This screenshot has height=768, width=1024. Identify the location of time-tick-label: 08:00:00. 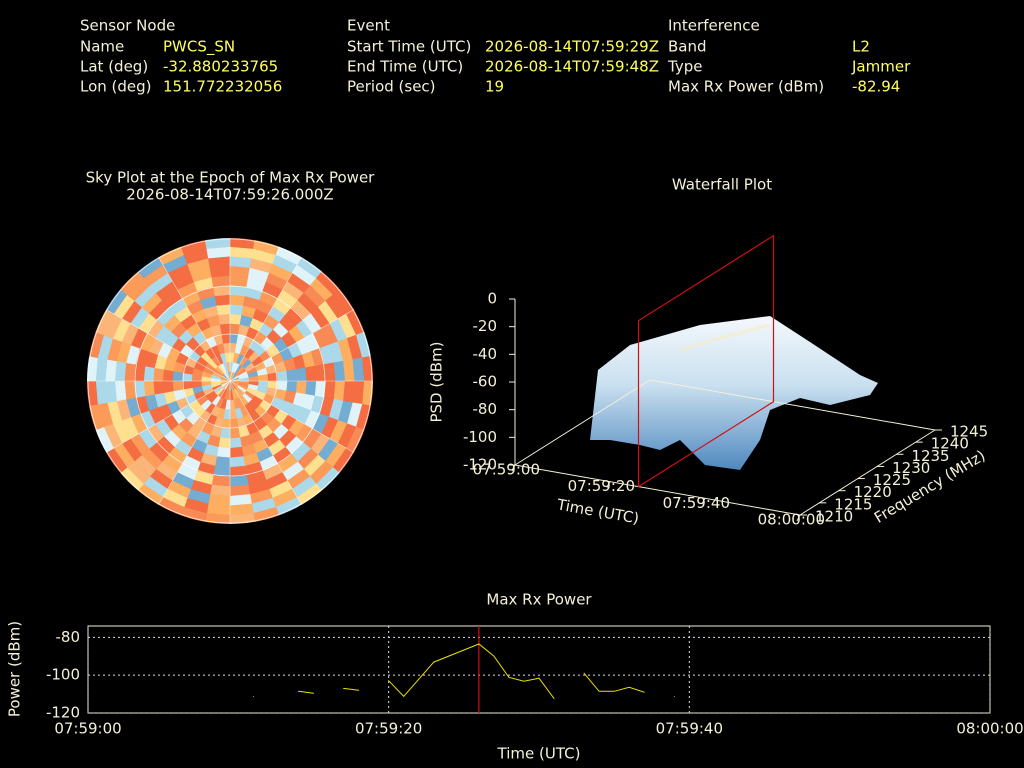
(791, 520).